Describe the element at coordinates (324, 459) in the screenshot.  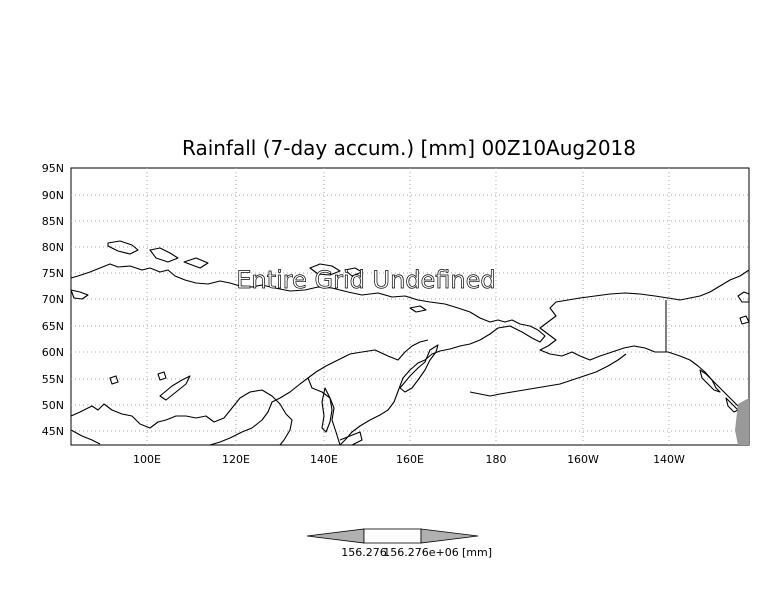
I see `lon-label: 140E` at that location.